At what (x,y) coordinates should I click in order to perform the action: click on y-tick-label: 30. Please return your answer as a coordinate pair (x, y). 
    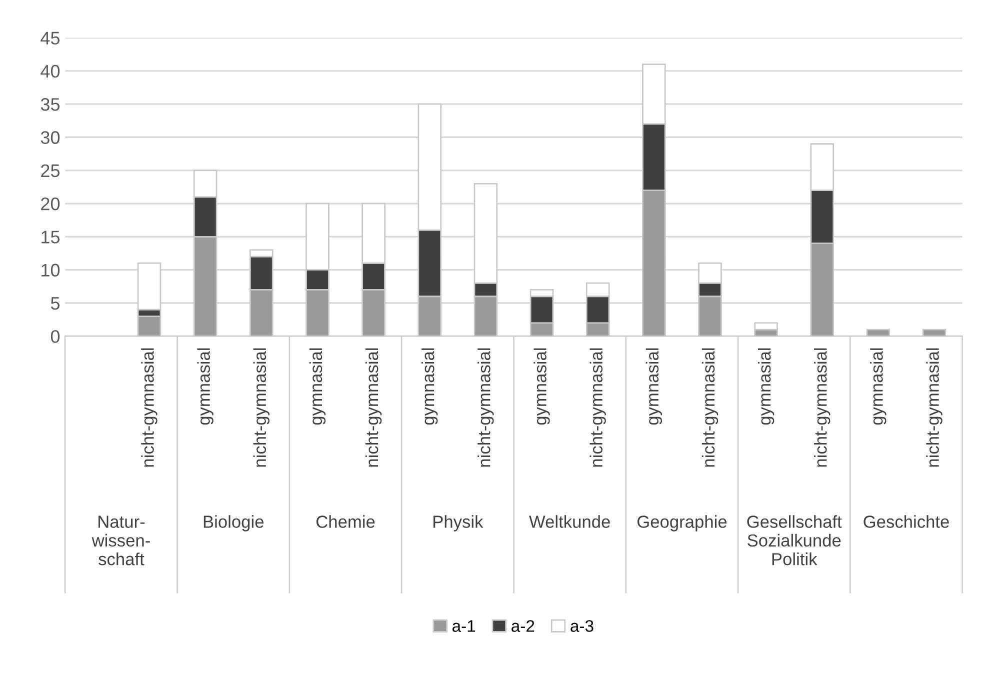
    Looking at the image, I should click on (50, 137).